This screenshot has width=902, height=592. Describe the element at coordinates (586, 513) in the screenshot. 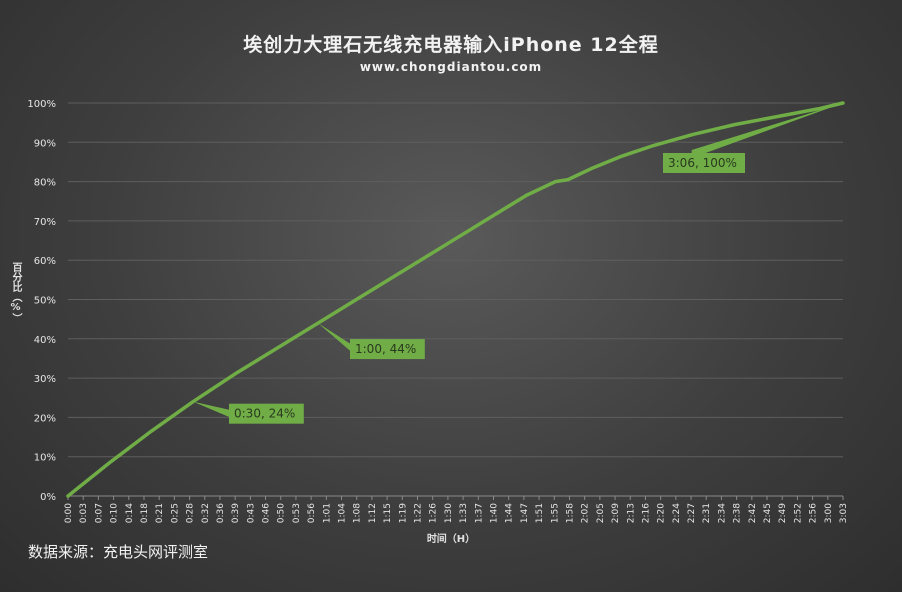

I see `x-tick-label: 2:02` at that location.